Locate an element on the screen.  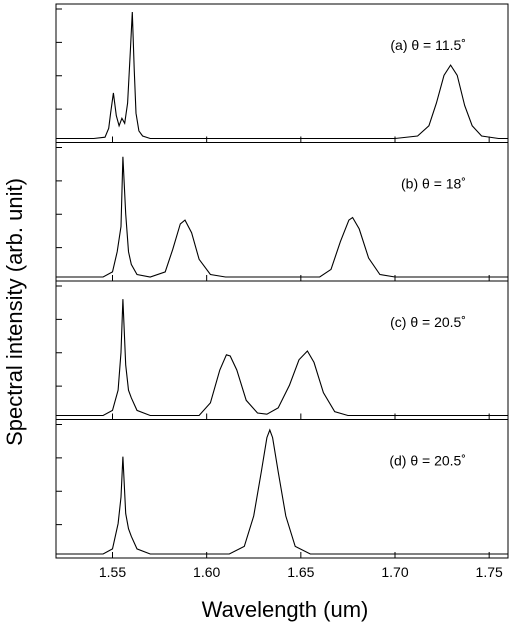
x-tick-label: 1.70 is located at coordinates (394, 572).